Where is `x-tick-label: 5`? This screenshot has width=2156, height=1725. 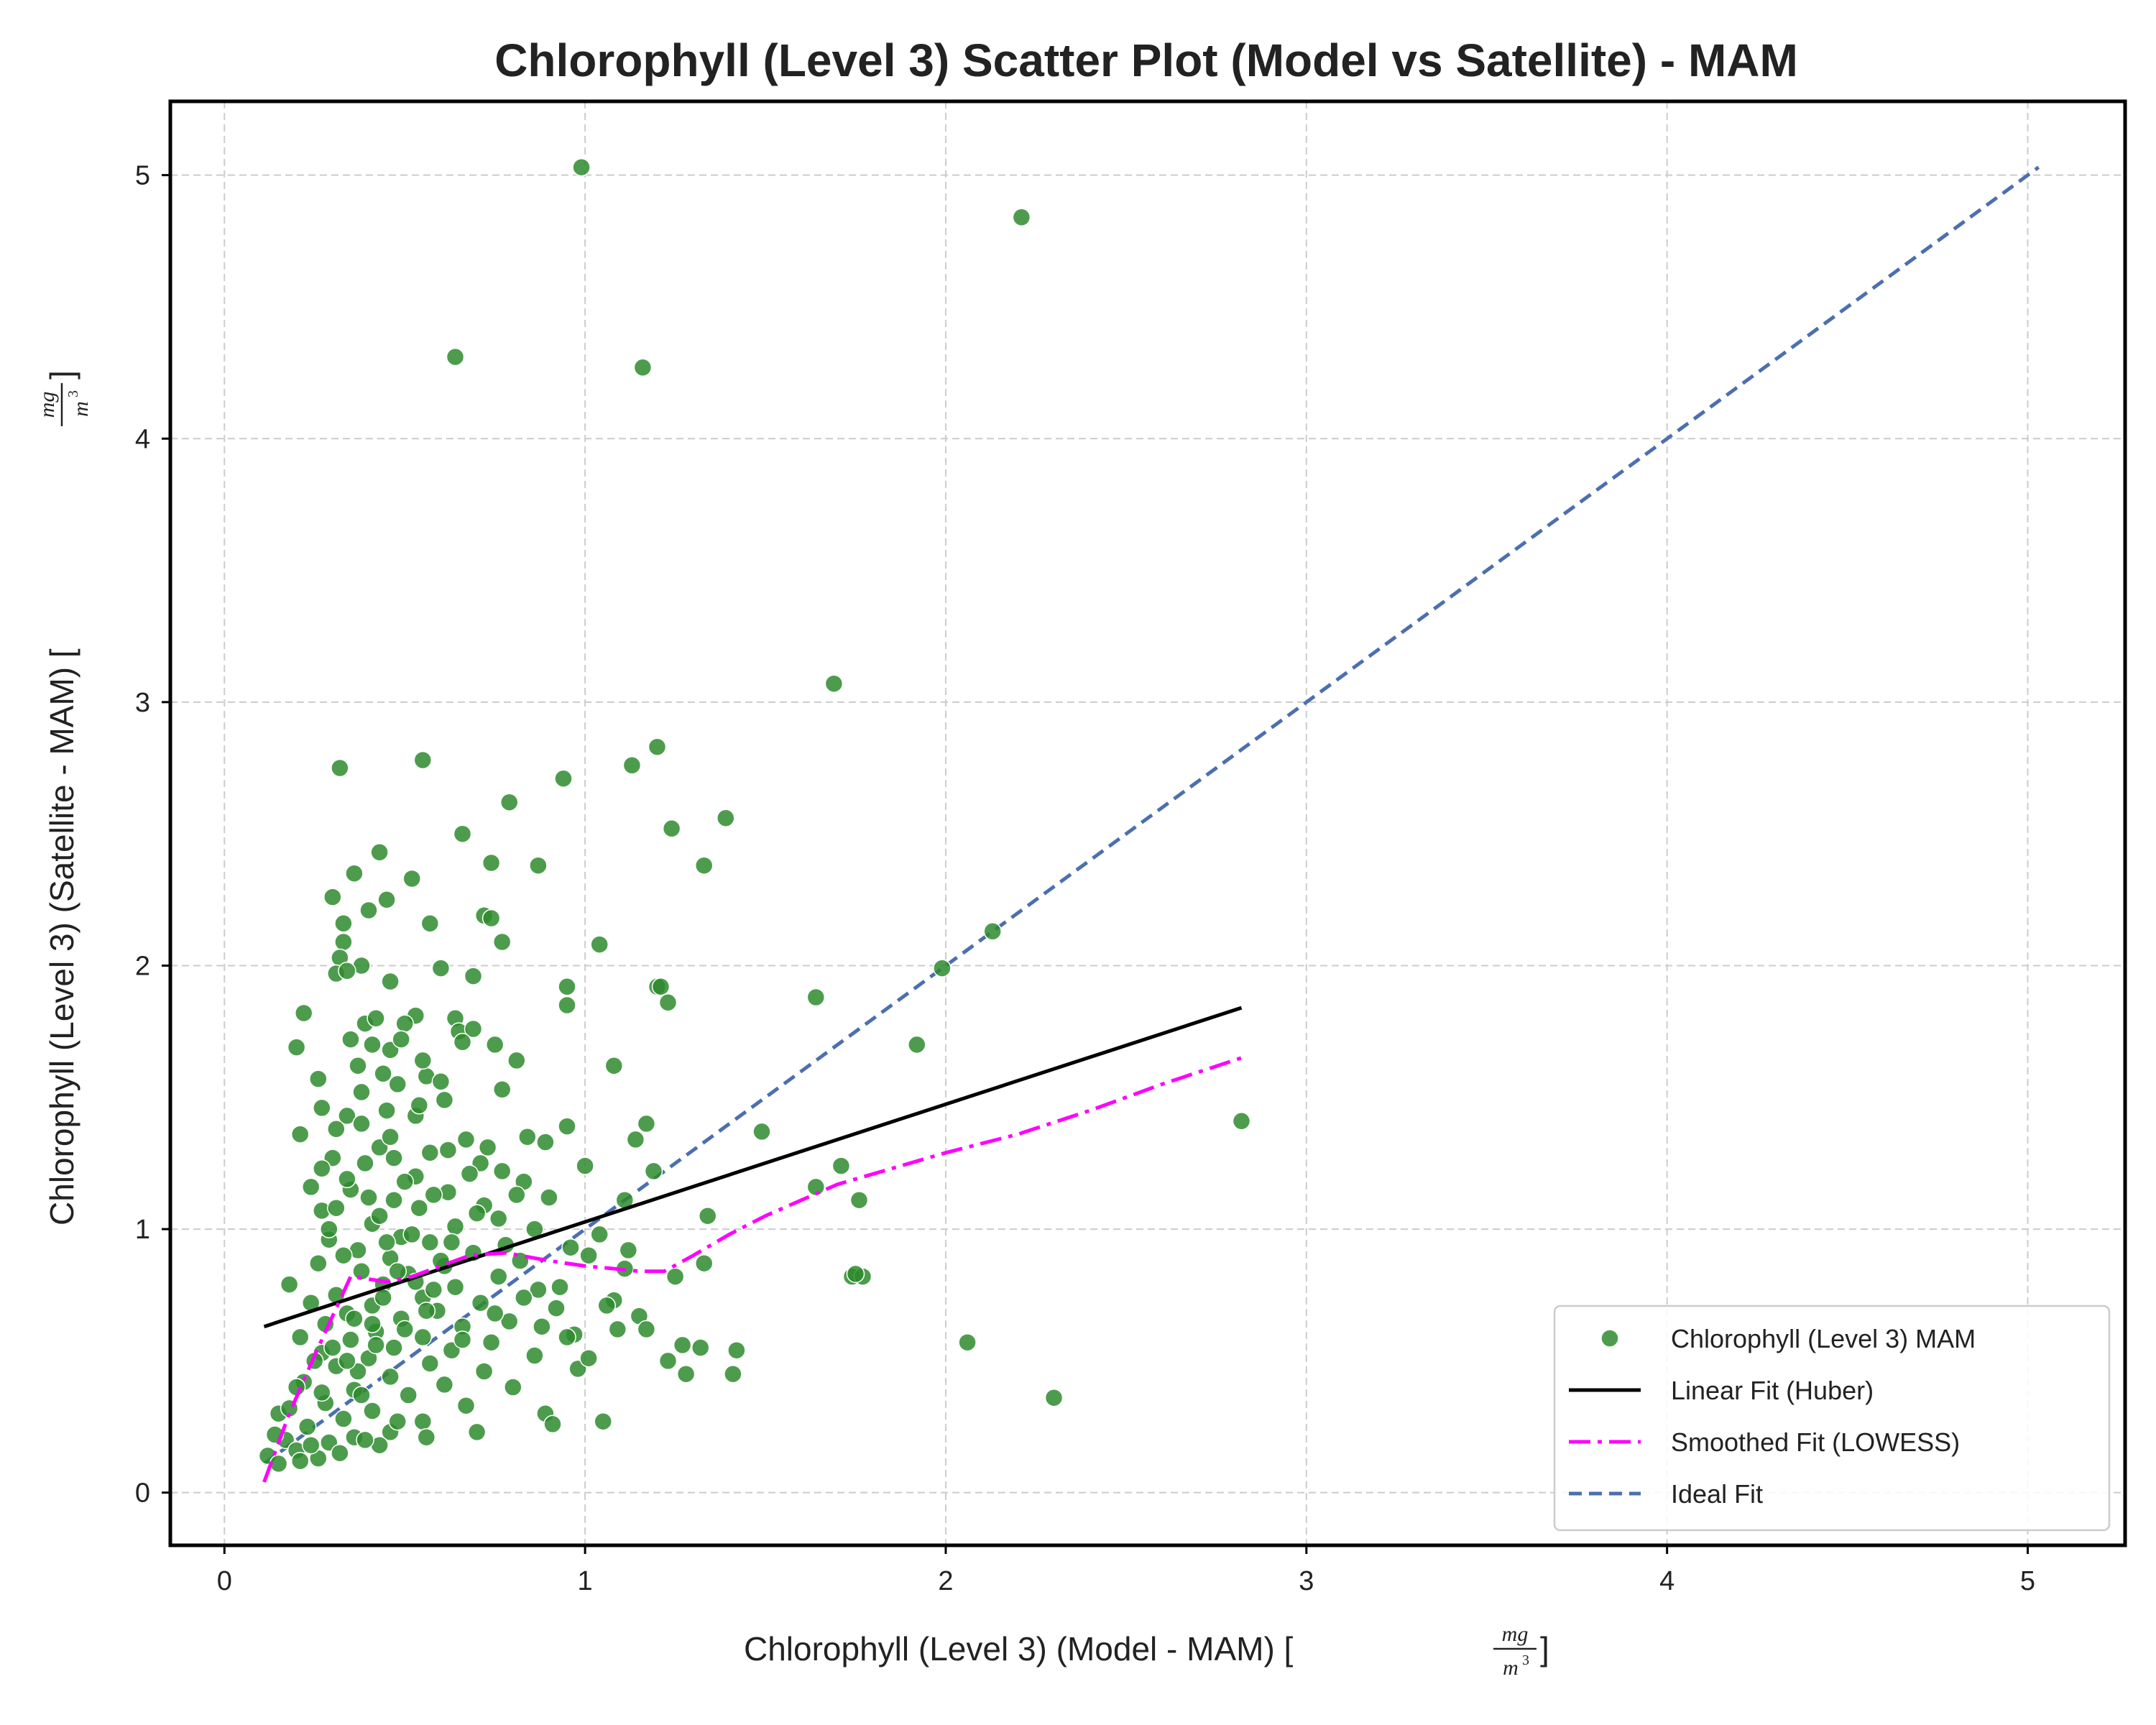 x-tick-label: 5 is located at coordinates (2027, 1581).